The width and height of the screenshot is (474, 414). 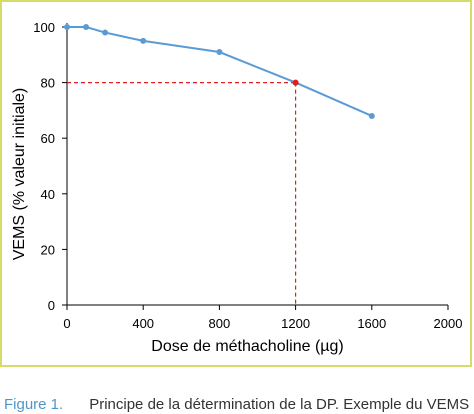 What do you see at coordinates (295, 323) in the screenshot?
I see `x-tick-label: 1200` at bounding box center [295, 323].